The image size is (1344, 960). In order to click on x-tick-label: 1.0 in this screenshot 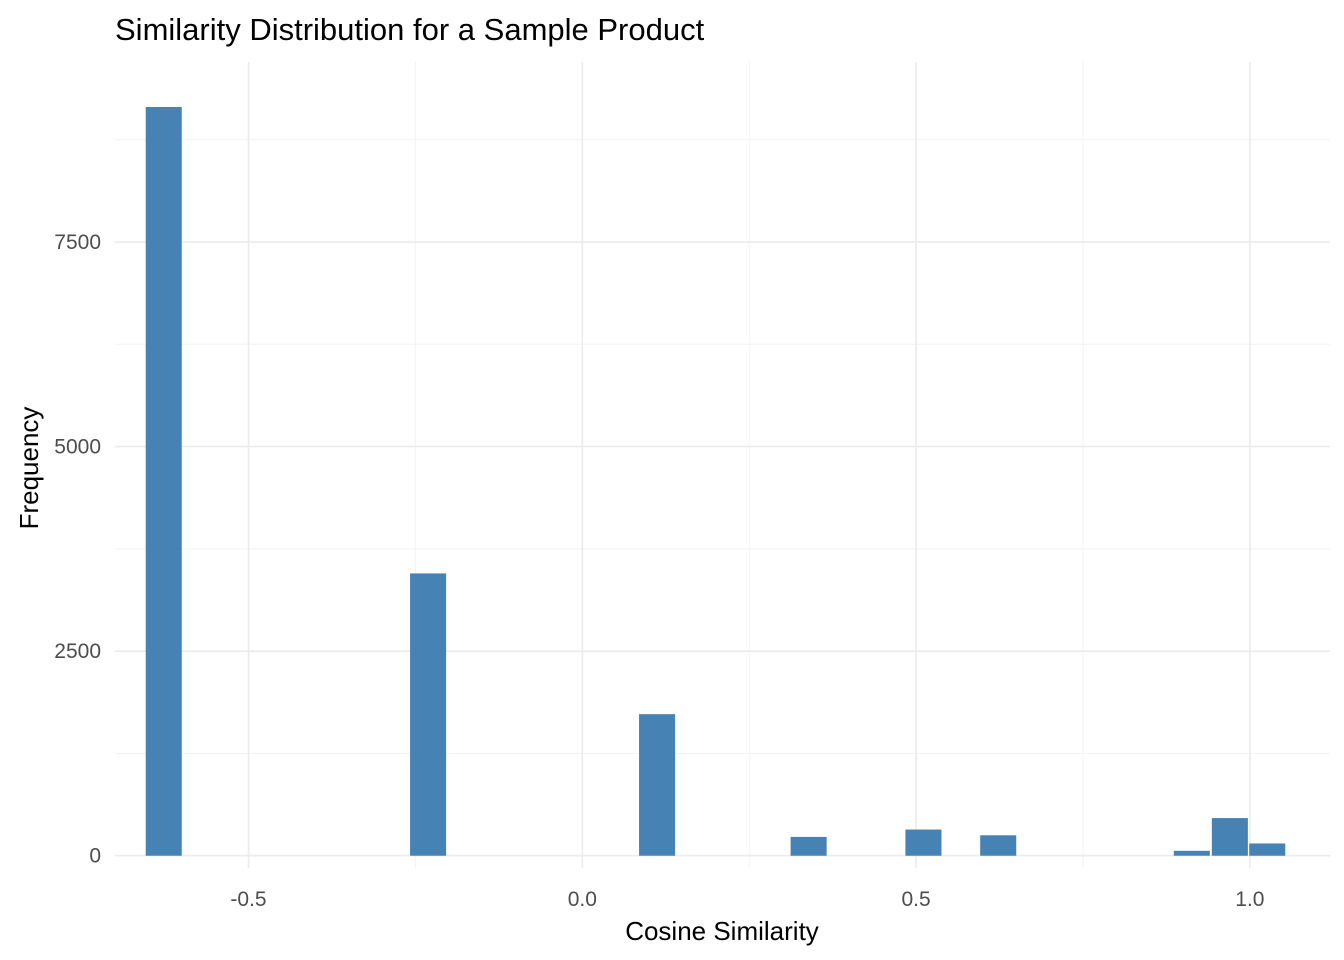, I will do `click(1249, 899)`.